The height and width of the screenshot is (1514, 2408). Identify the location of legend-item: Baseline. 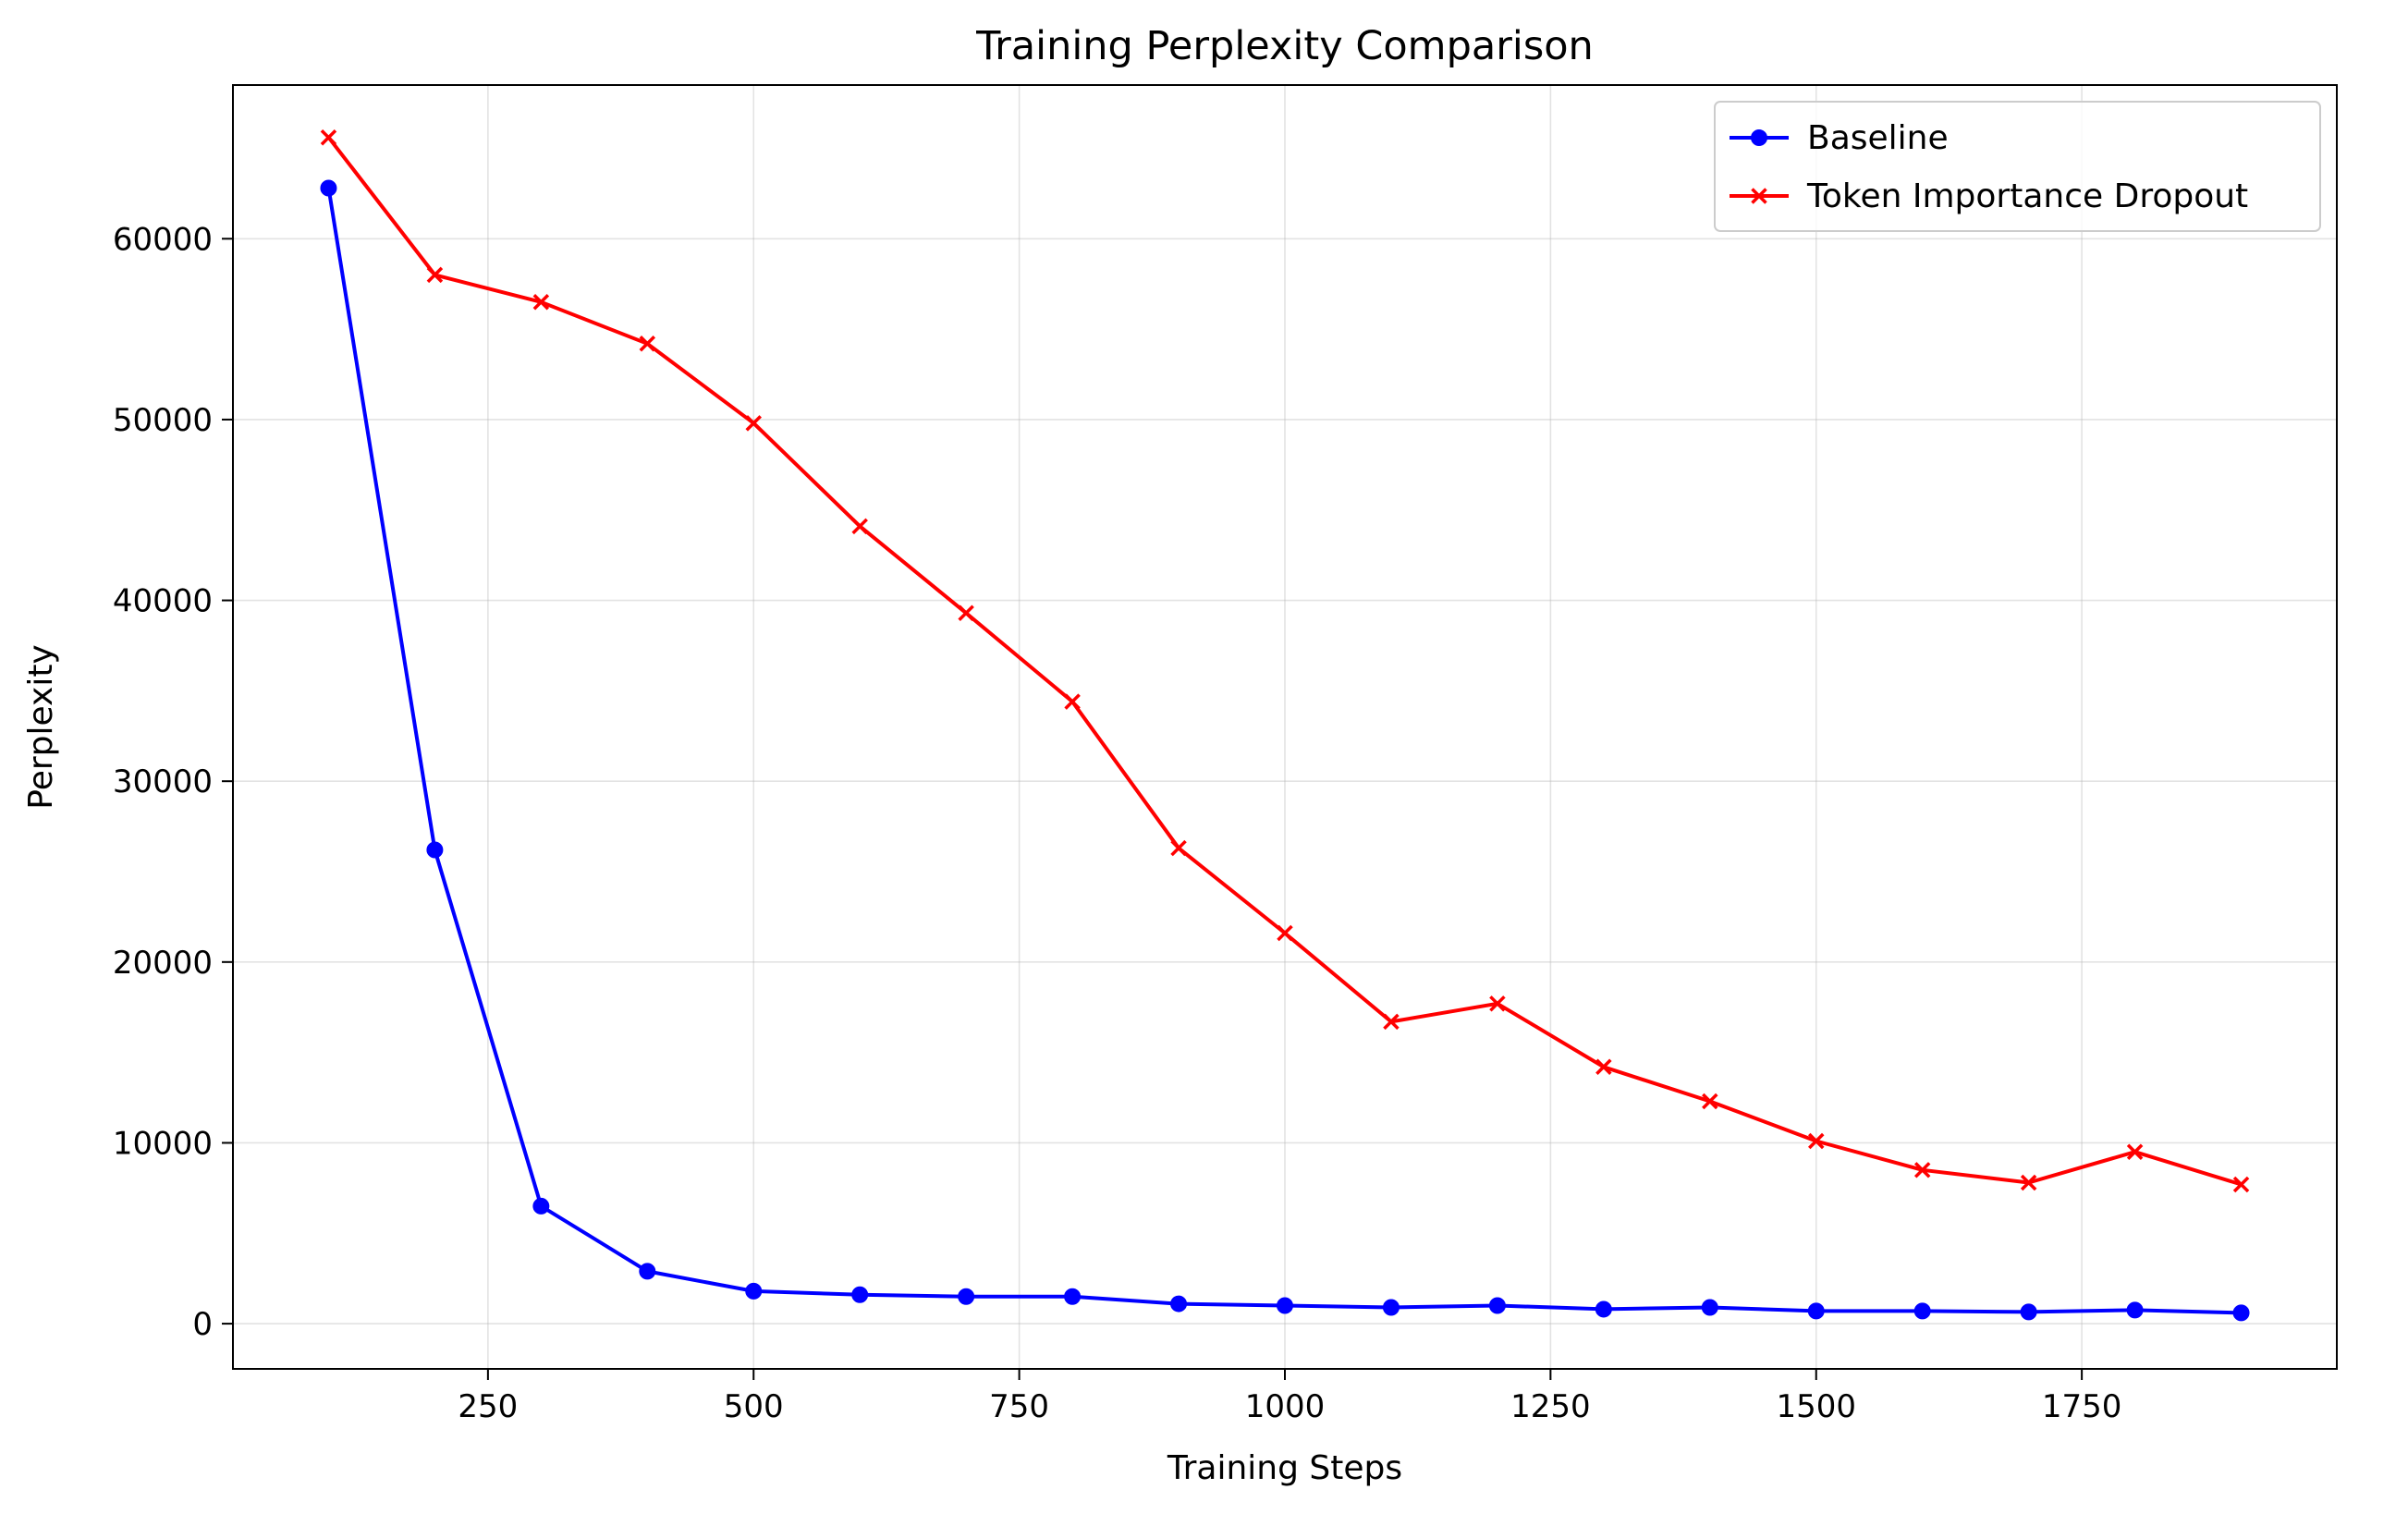
(1839, 138).